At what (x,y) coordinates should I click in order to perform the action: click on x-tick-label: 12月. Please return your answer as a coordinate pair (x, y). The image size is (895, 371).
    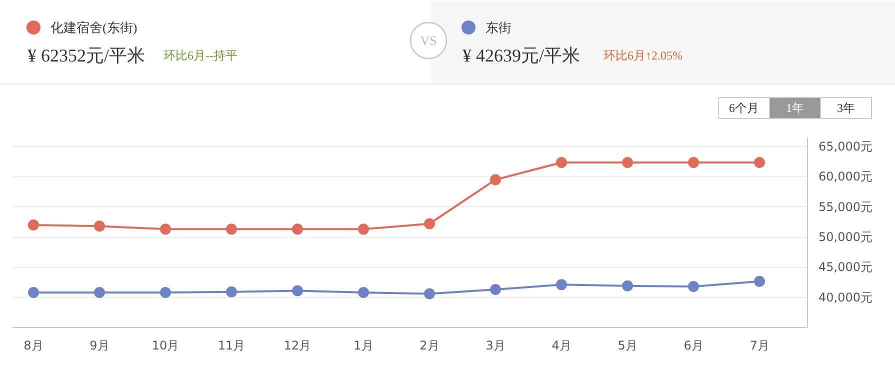
    Looking at the image, I should click on (298, 345).